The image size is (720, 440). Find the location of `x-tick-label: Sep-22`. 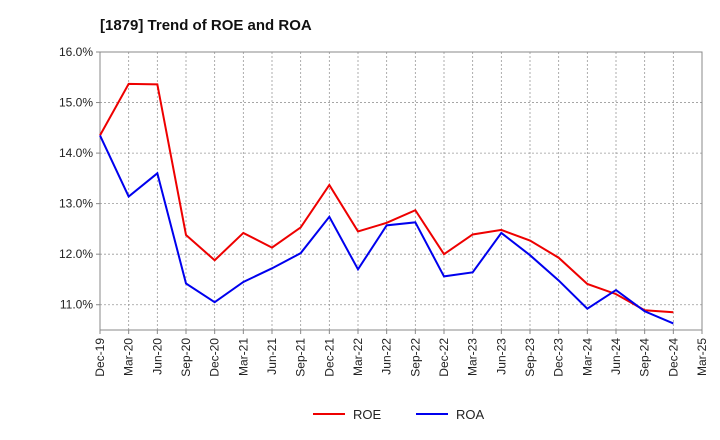

x-tick-label: Sep-22 is located at coordinates (415, 357).